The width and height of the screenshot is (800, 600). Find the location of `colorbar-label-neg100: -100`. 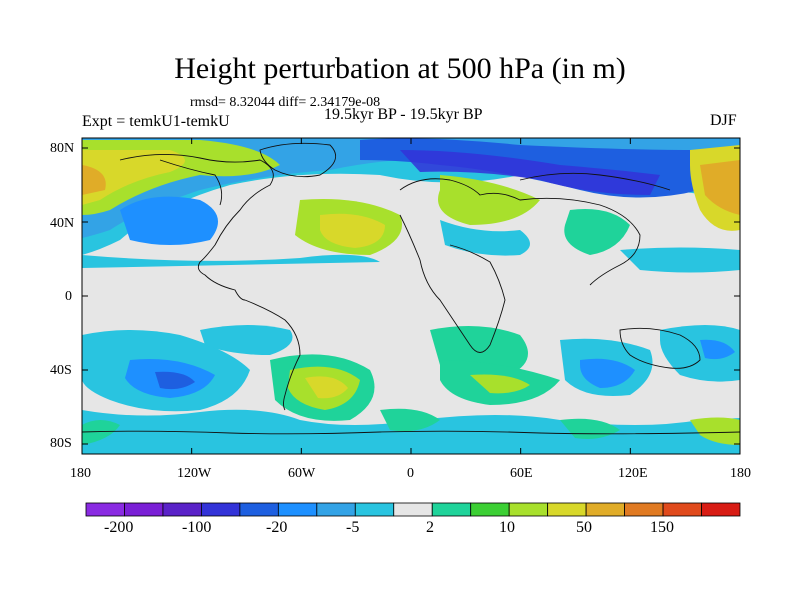

colorbar-label-neg100: -100 is located at coordinates (197, 527).